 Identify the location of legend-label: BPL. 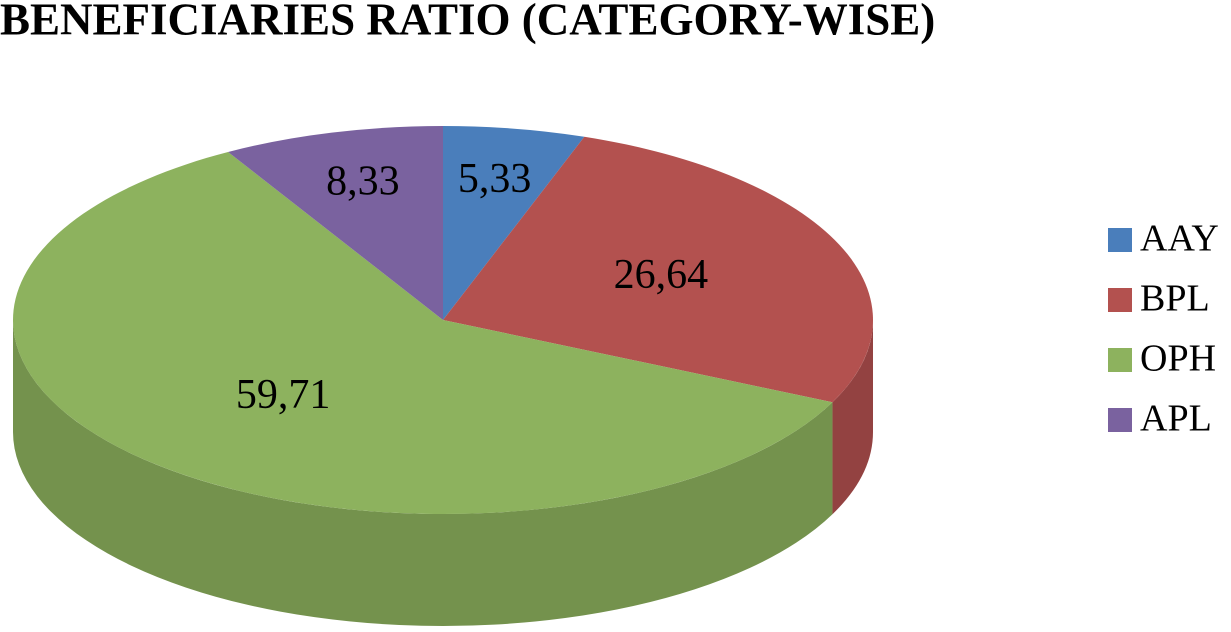
(1175, 299).